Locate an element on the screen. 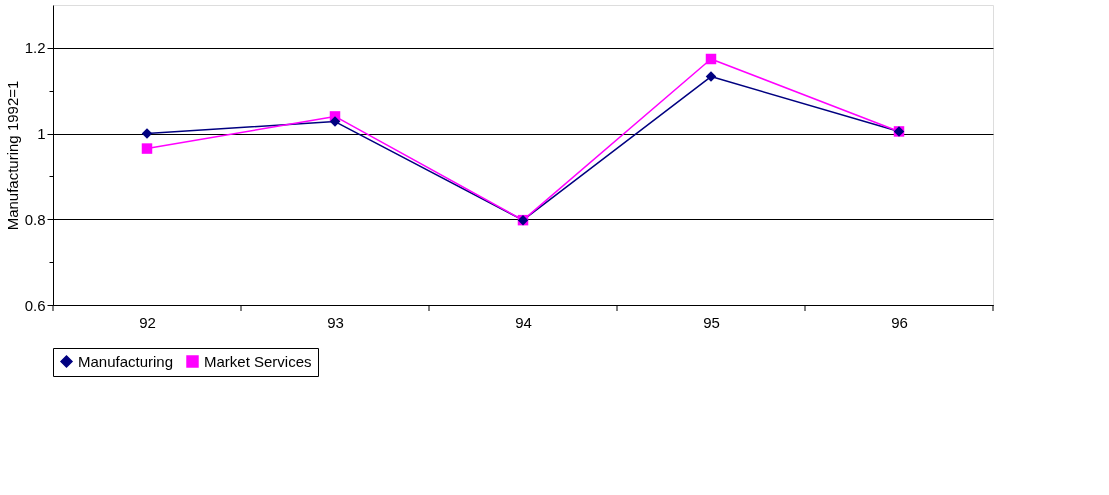 The width and height of the screenshot is (1109, 495). y-tick-label: 0.6 is located at coordinates (35, 305).